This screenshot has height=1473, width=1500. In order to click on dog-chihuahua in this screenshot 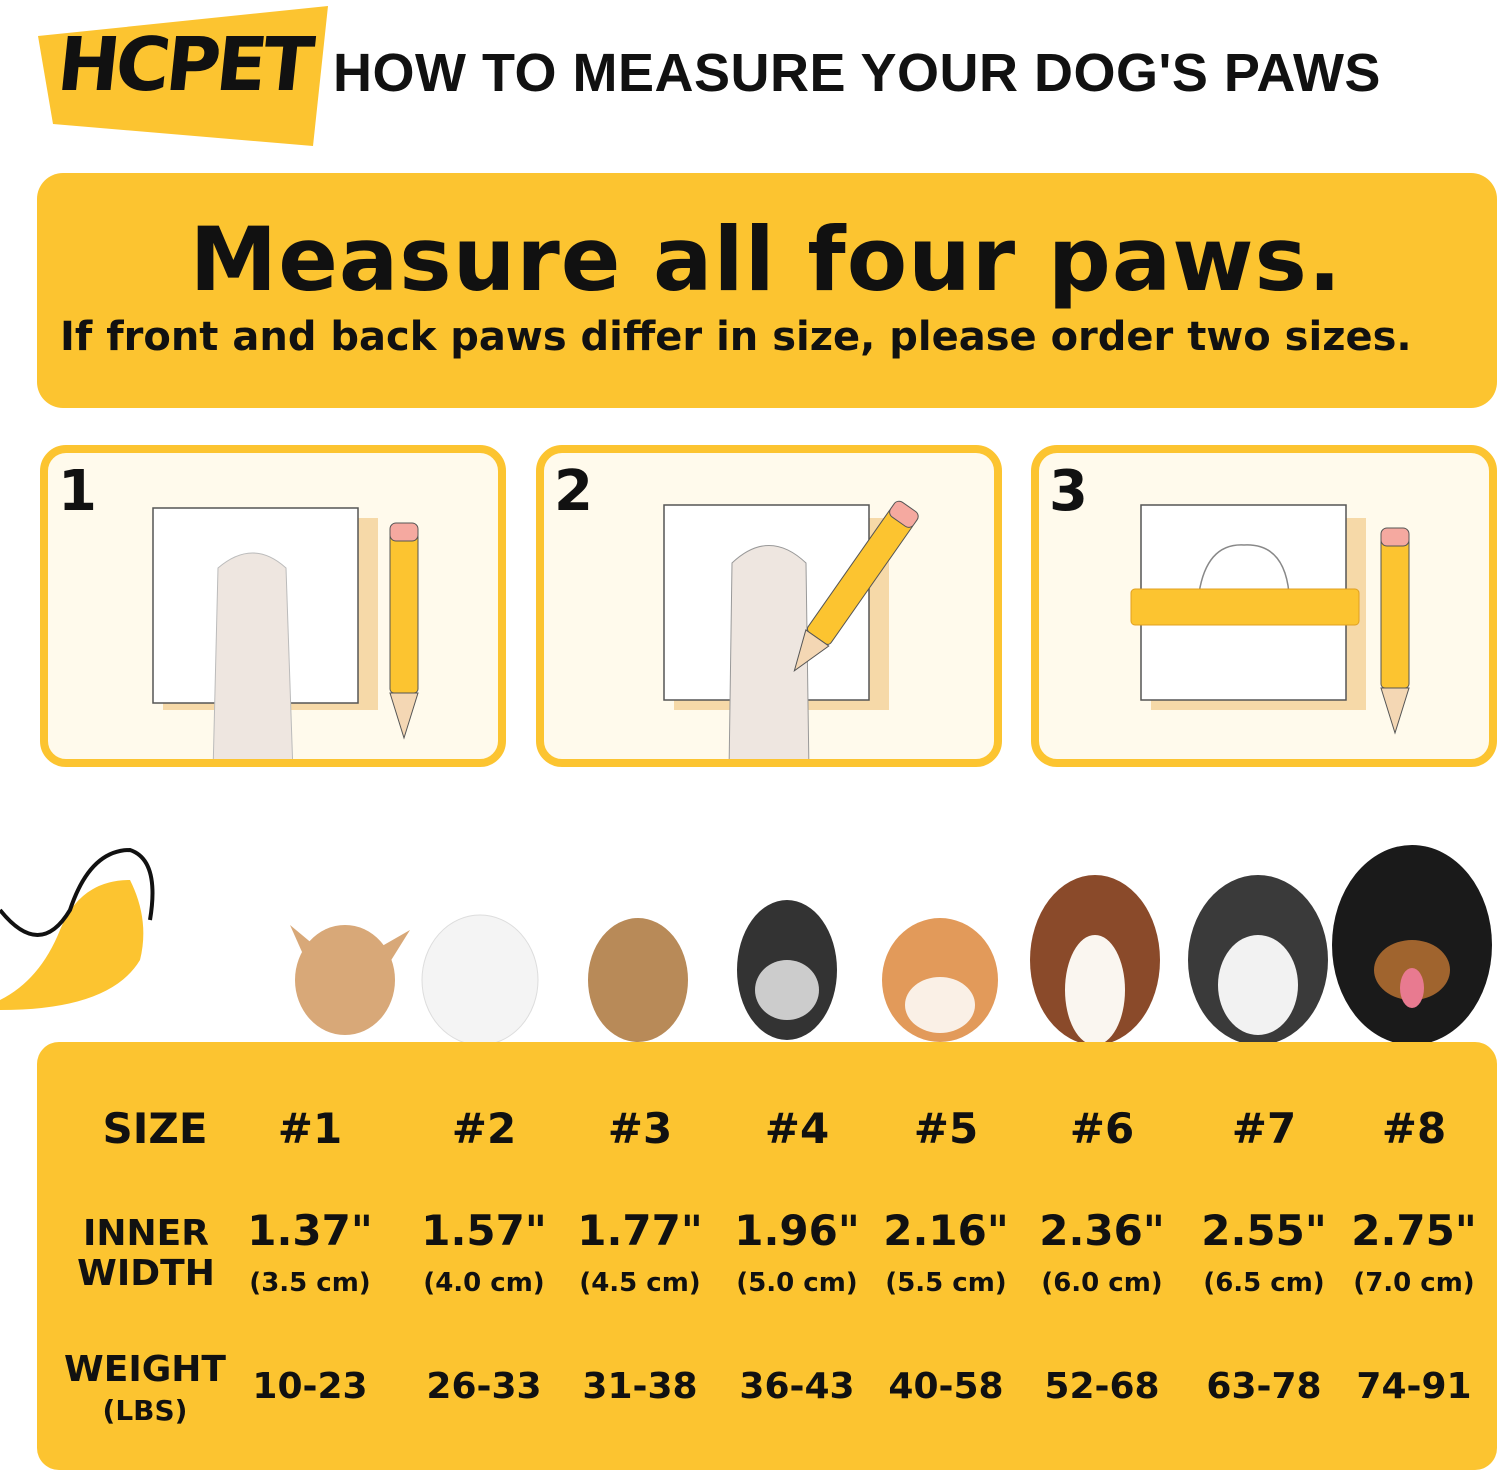, I will do `click(350, 980)`.